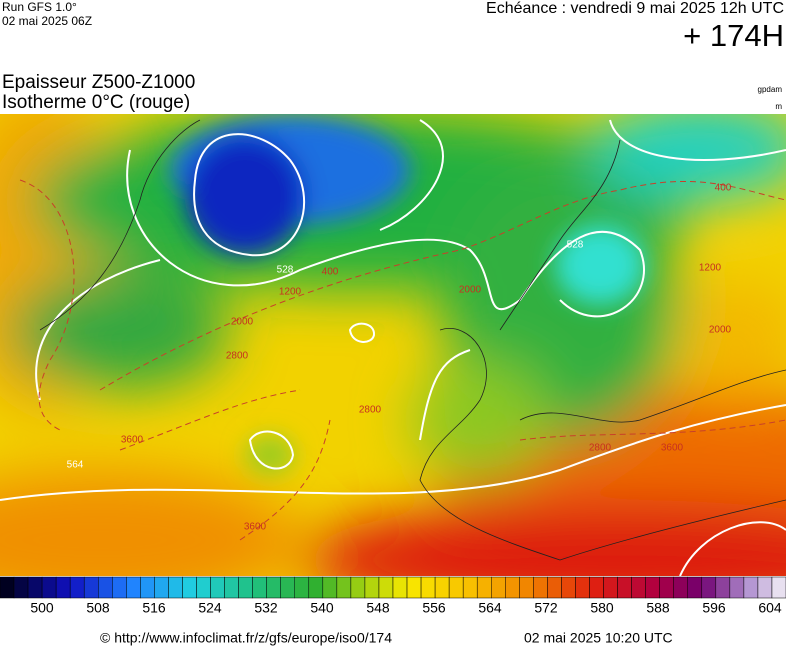  I want to click on colorbar-label: 540, so click(322, 608).